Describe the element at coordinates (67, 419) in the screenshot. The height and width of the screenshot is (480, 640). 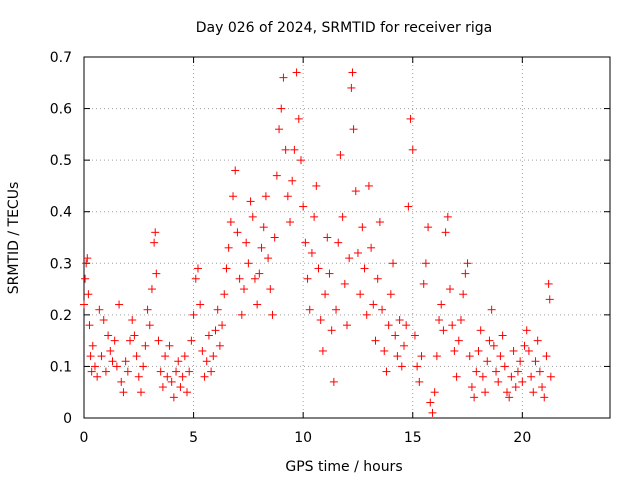
I see `y-tick-label: 0` at that location.